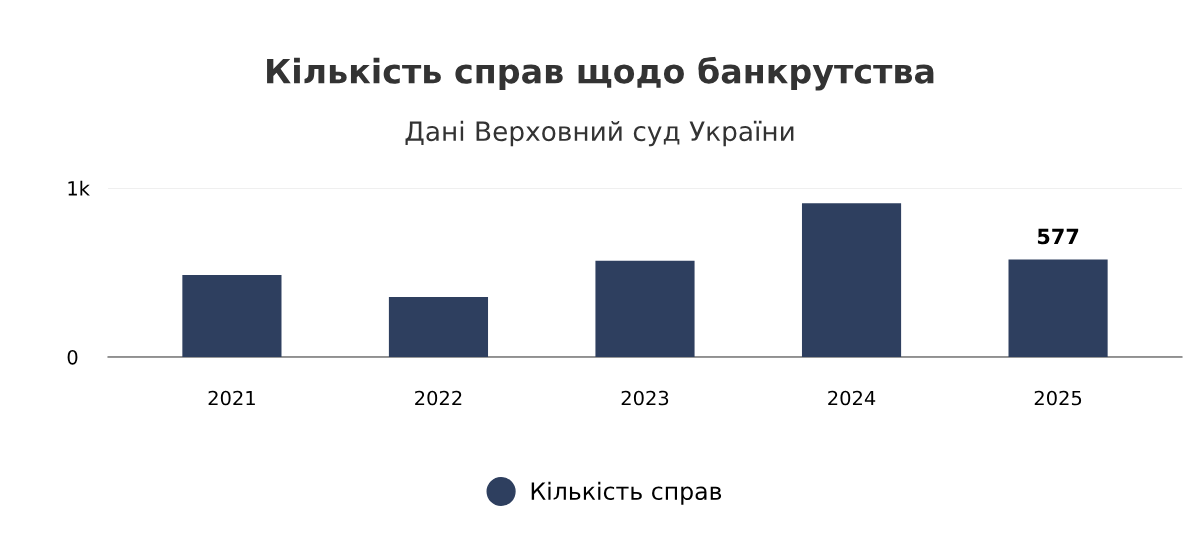  Describe the element at coordinates (599, 133) in the screenshot. I see `chart-subtitle: Дані Верховний суд України` at that location.